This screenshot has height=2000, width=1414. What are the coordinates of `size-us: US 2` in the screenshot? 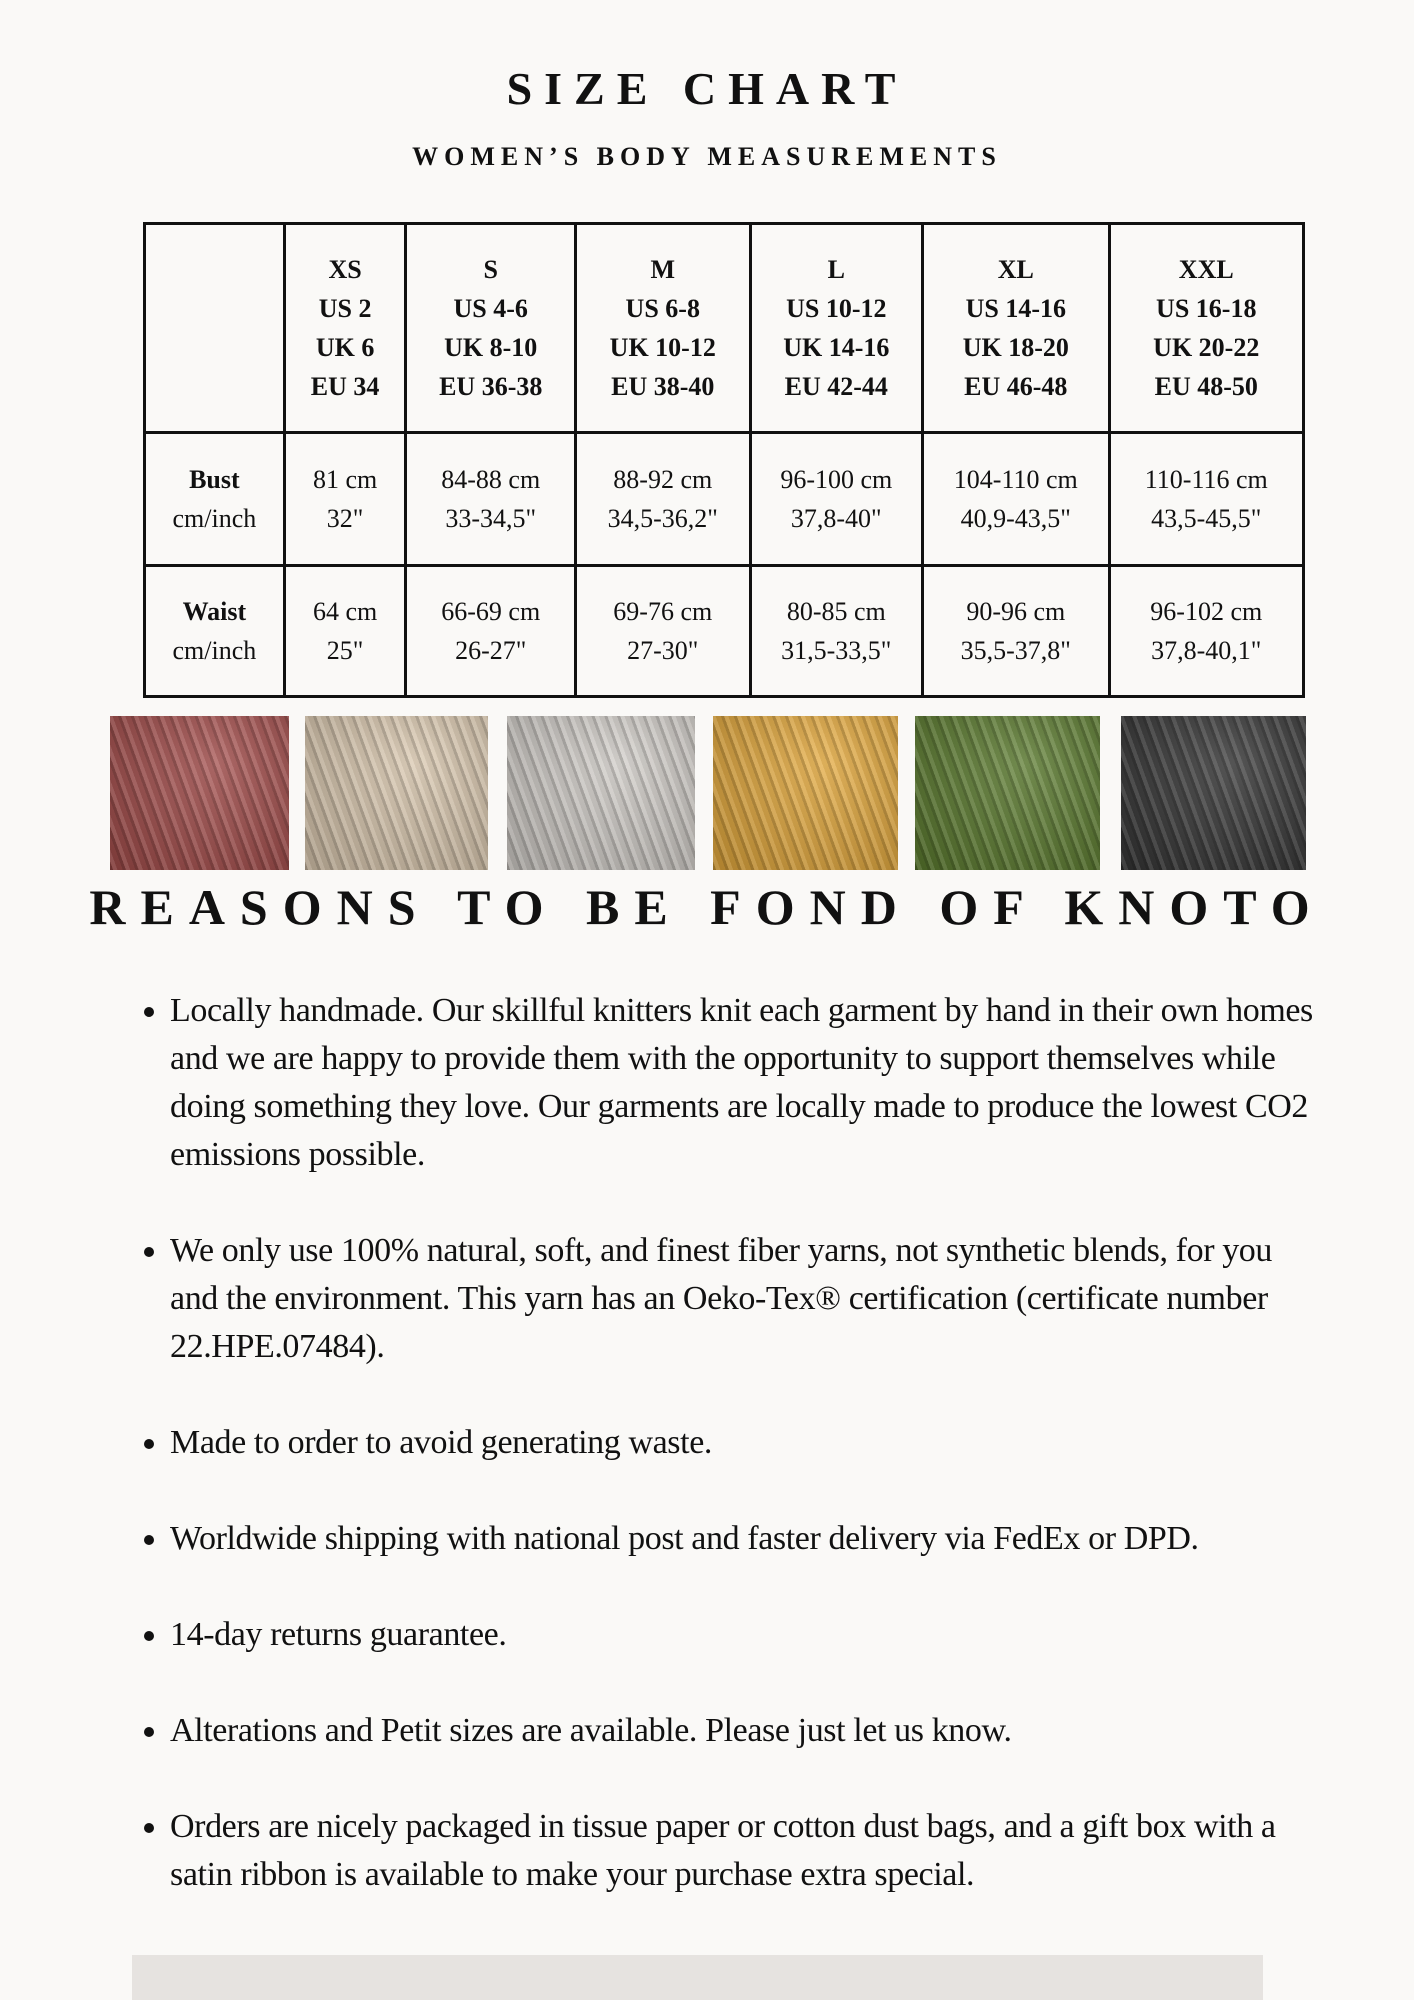 It's located at (345, 308).